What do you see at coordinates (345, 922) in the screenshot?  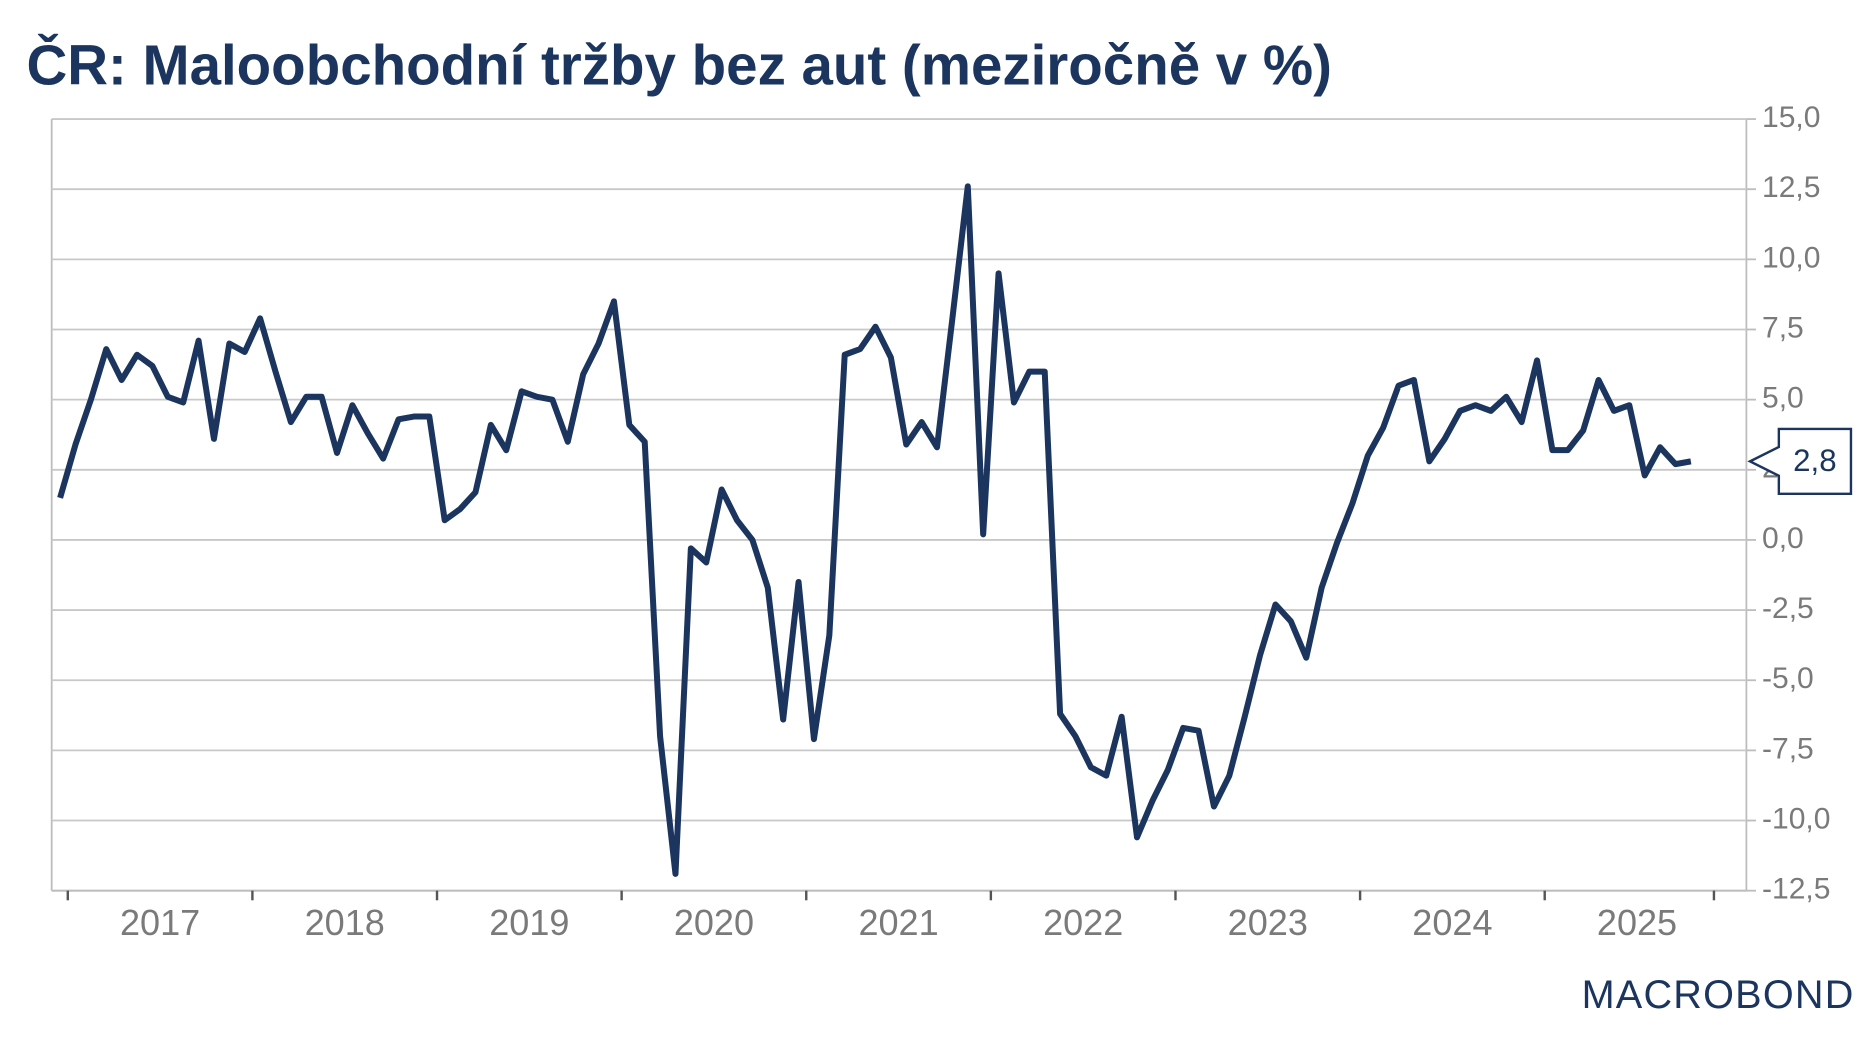 I see `x-tick-label: 2018` at bounding box center [345, 922].